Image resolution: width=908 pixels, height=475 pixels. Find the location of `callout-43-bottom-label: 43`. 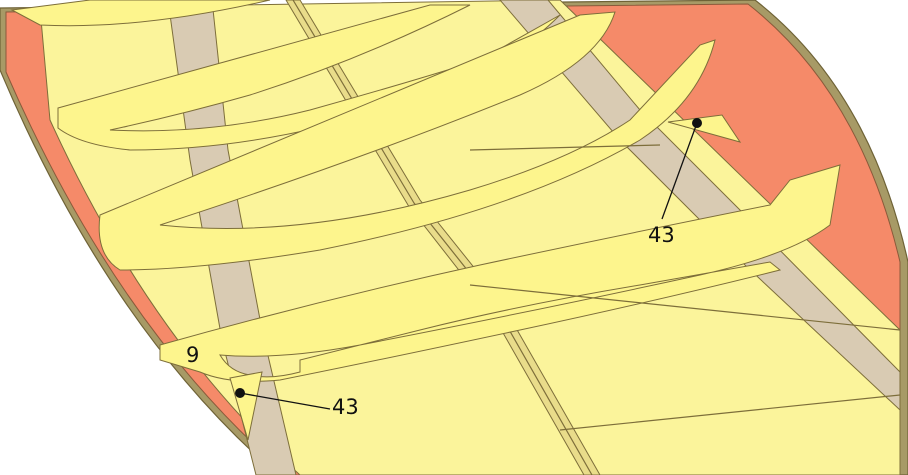

callout-43-bottom-label: 43 is located at coordinates (345, 407).